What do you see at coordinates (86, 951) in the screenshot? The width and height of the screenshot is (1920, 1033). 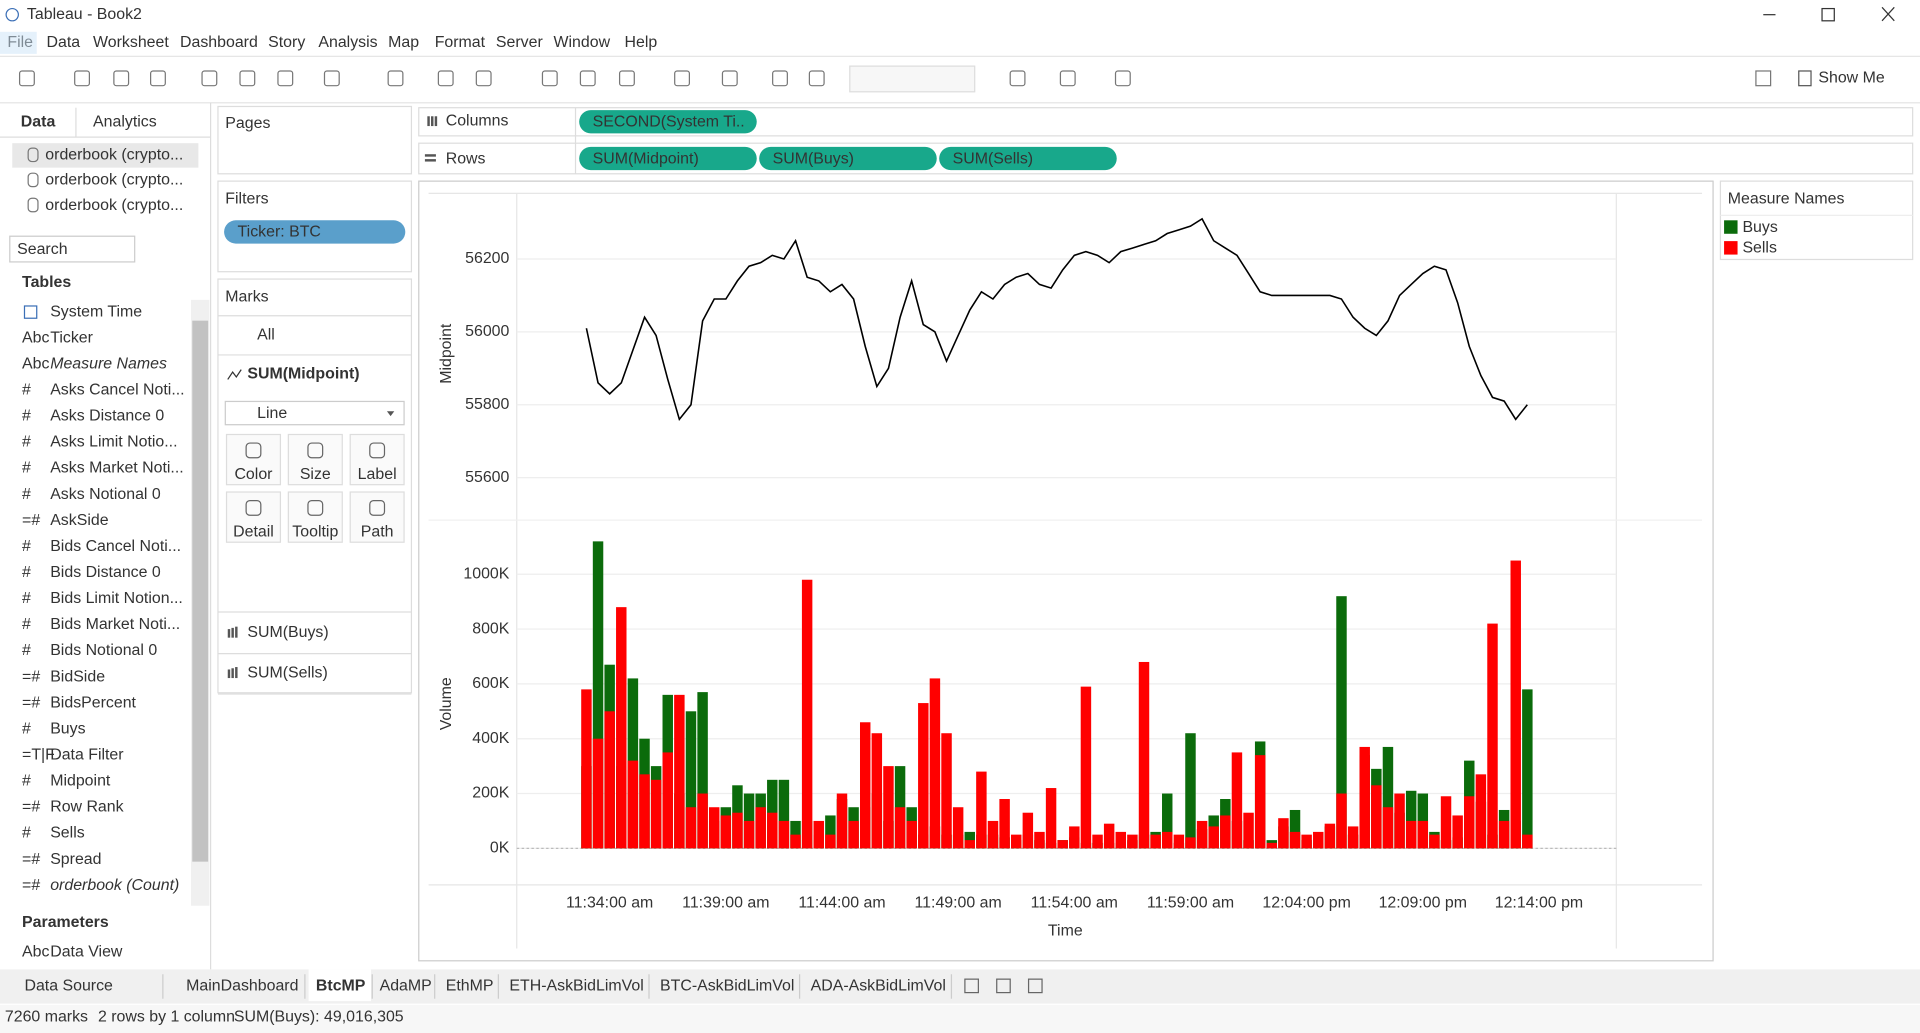 I see `parameter: Data View` at bounding box center [86, 951].